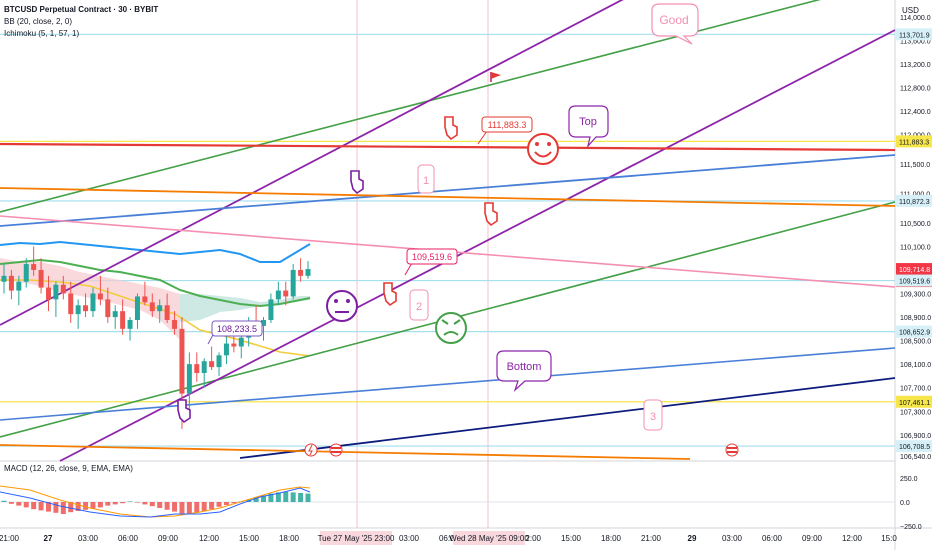  What do you see at coordinates (524, 371) in the screenshot?
I see `callout-bottom: Bottom` at bounding box center [524, 371].